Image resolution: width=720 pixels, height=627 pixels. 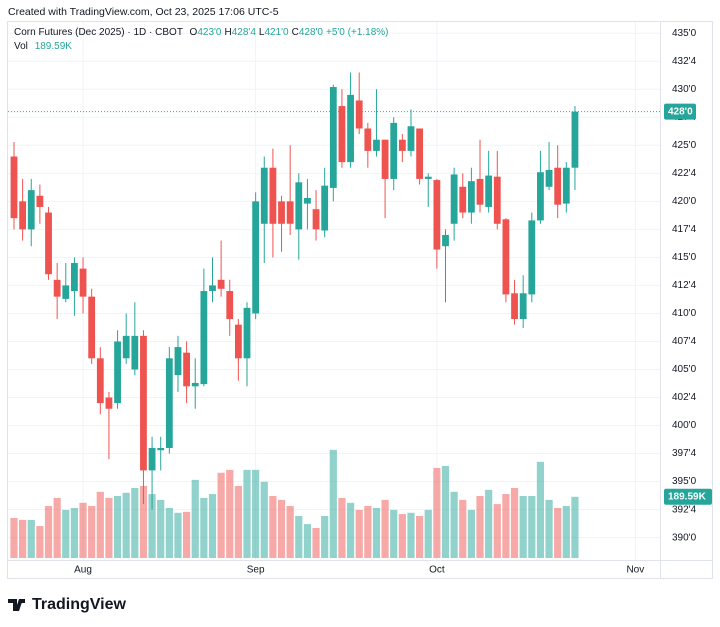 What do you see at coordinates (684, 481) in the screenshot?
I see `y-tick-label: 395'0` at bounding box center [684, 481].